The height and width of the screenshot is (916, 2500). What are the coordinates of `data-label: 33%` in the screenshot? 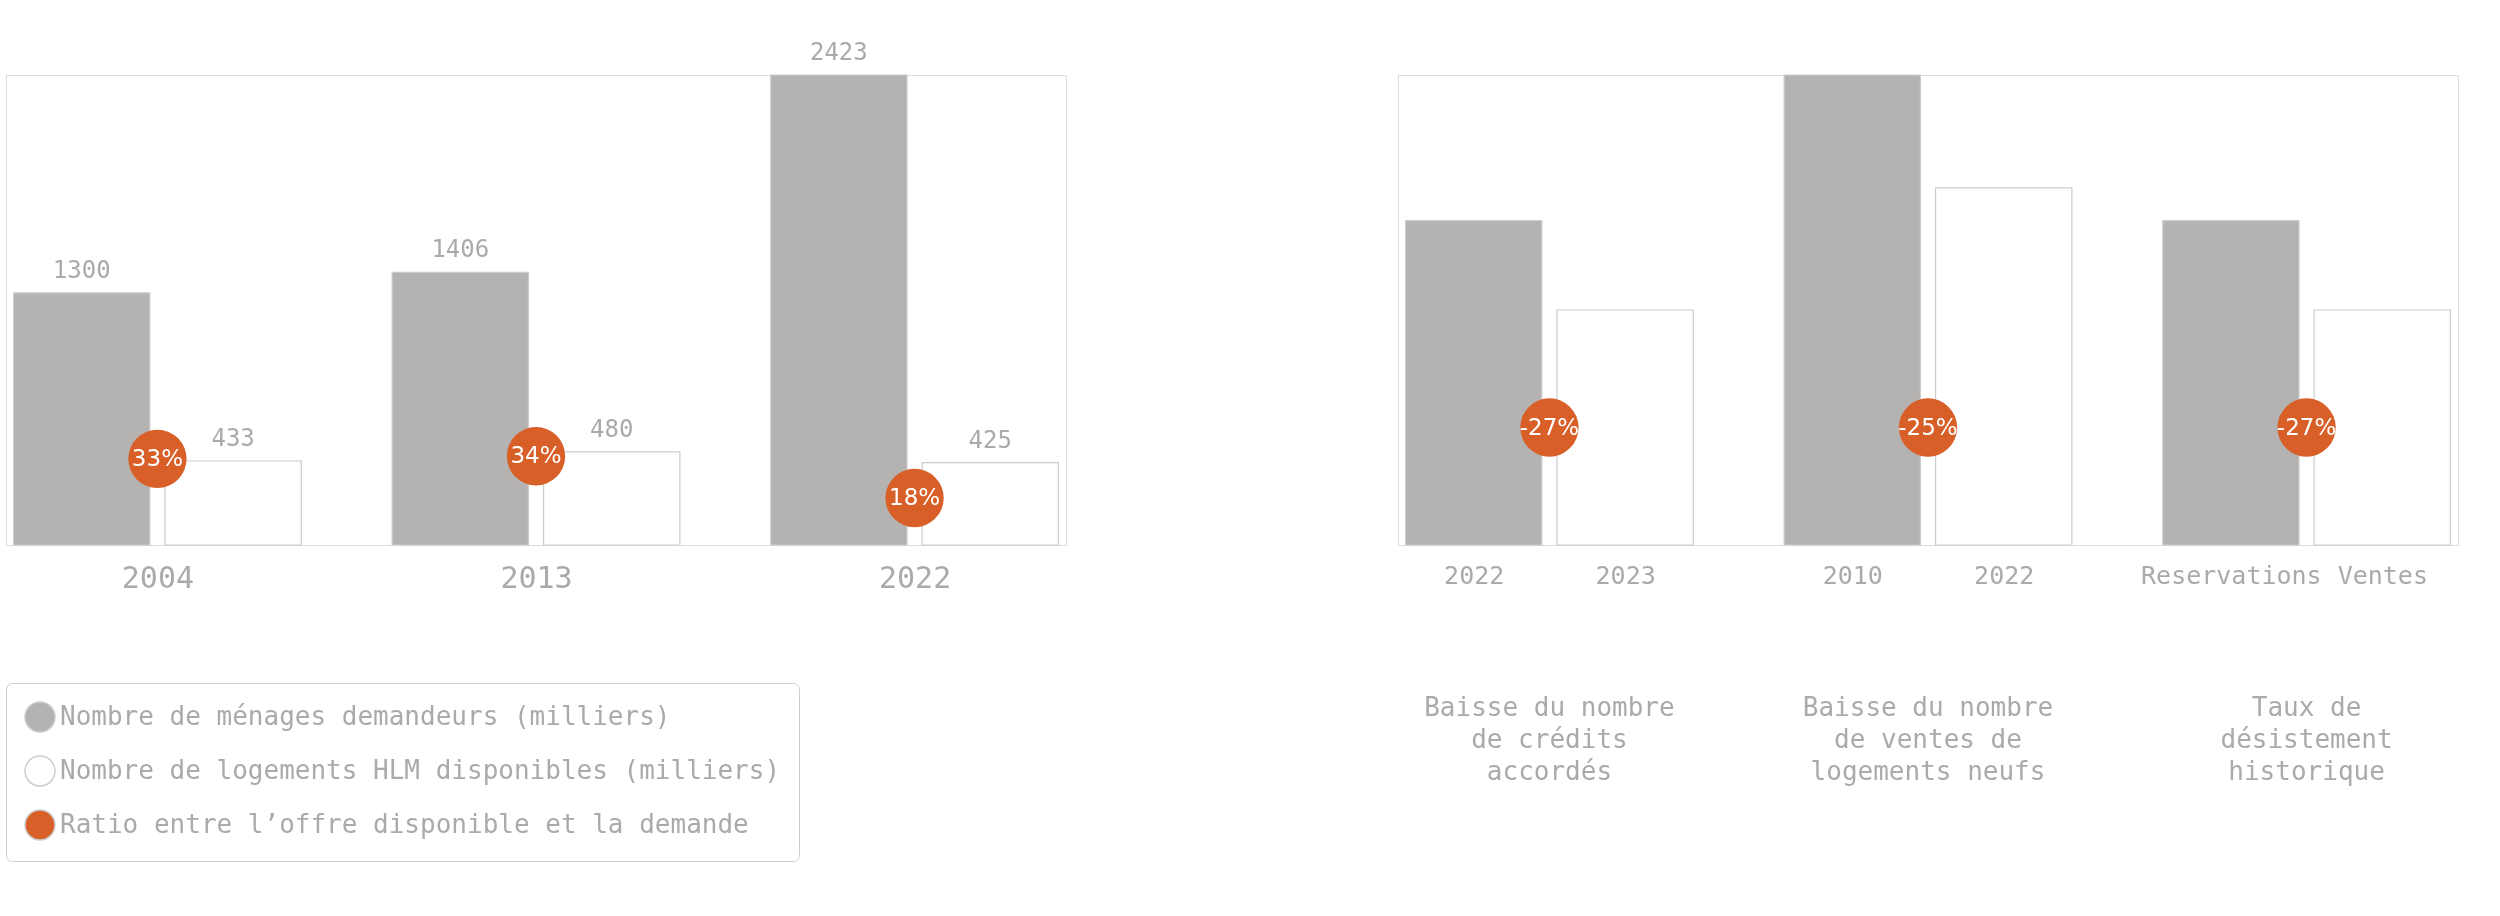 It's located at (157, 457).